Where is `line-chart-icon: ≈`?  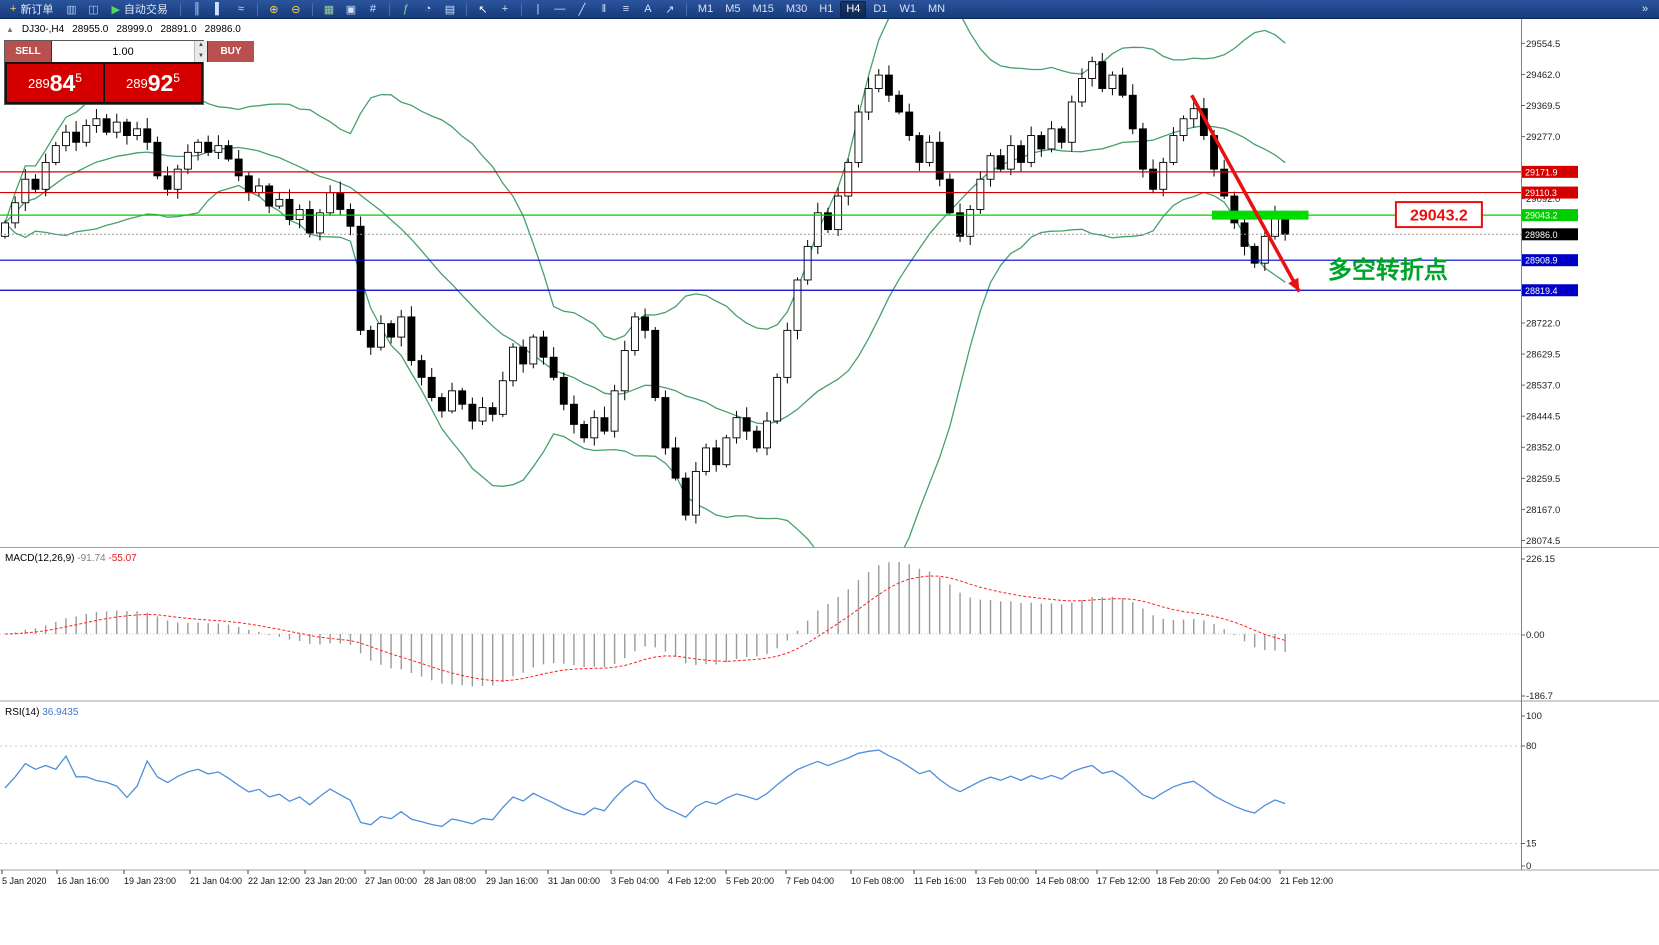
line-chart-icon: ≈ is located at coordinates (241, 9).